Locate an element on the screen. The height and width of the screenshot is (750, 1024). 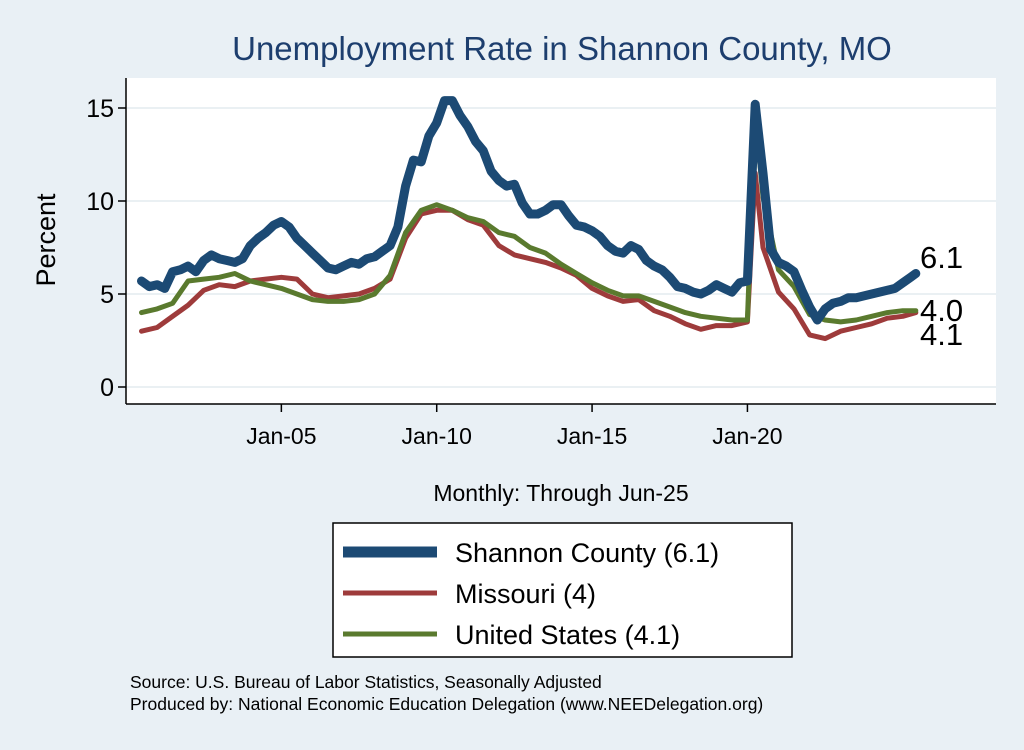
chart-title: Unemployment Rate in Shannon County, MO is located at coordinates (562, 48).